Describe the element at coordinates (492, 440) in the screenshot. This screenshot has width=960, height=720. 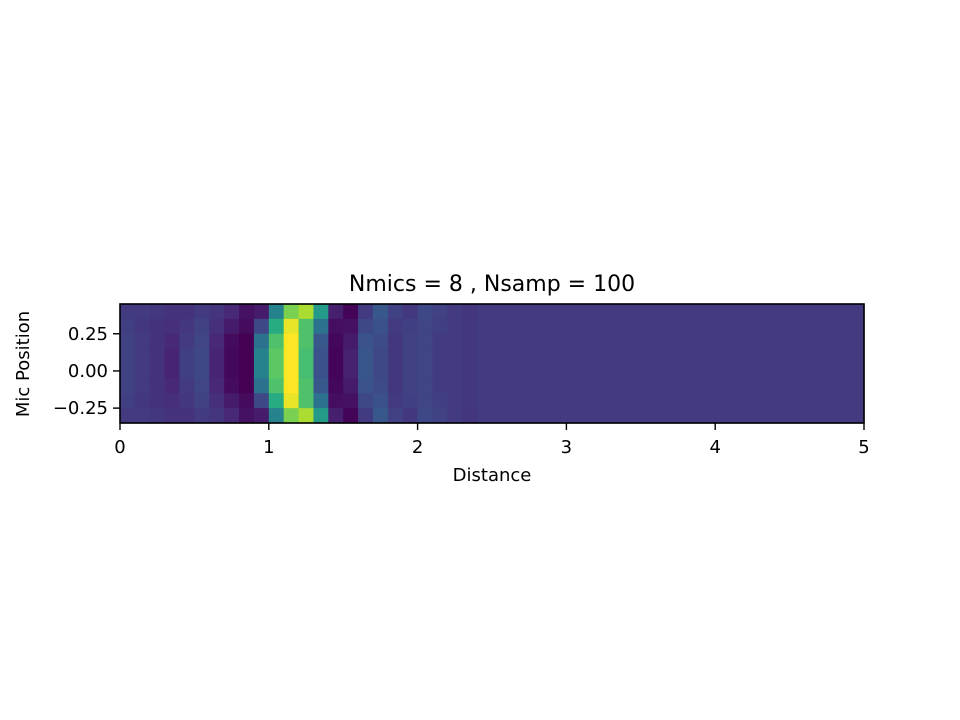
I see `x-axis-ticks: 0 1 2 3 4 5` at that location.